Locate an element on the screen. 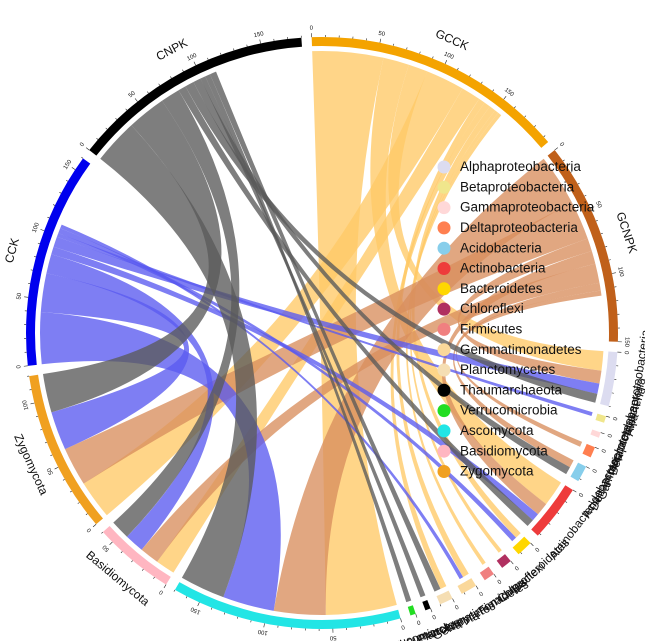 This screenshot has height=641, width=645. legend-item-bacteroidetes: Bacteroidetes is located at coordinates (490, 288).